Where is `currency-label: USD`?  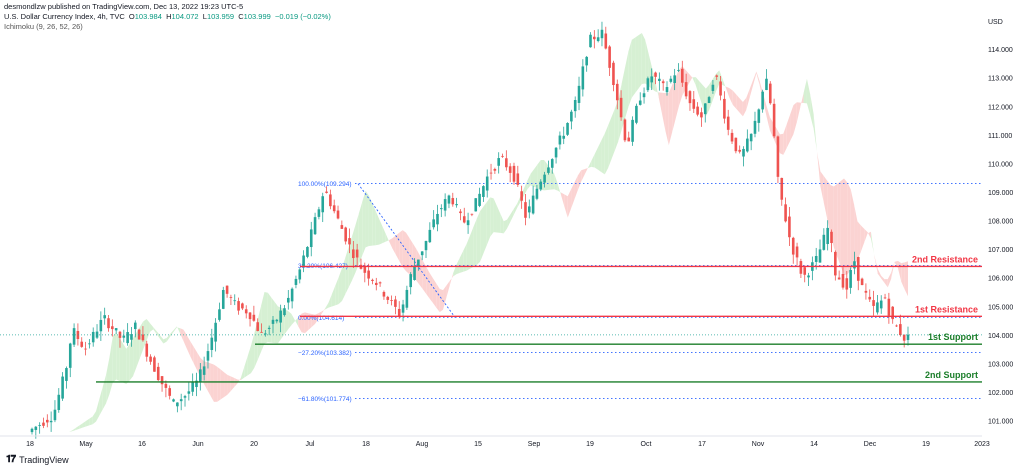 currency-label: USD is located at coordinates (995, 22).